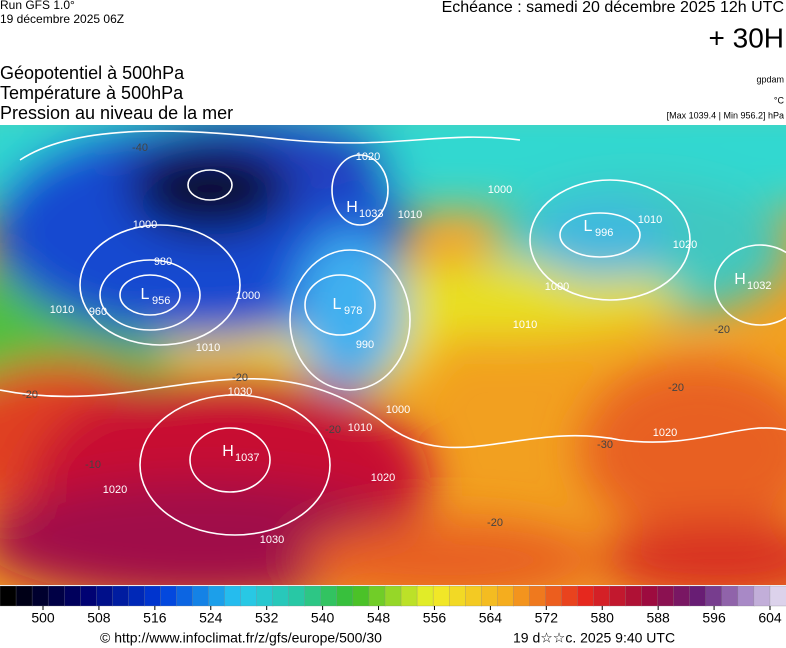 The height and width of the screenshot is (648, 786). I want to click on scale-label: 564, so click(491, 618).